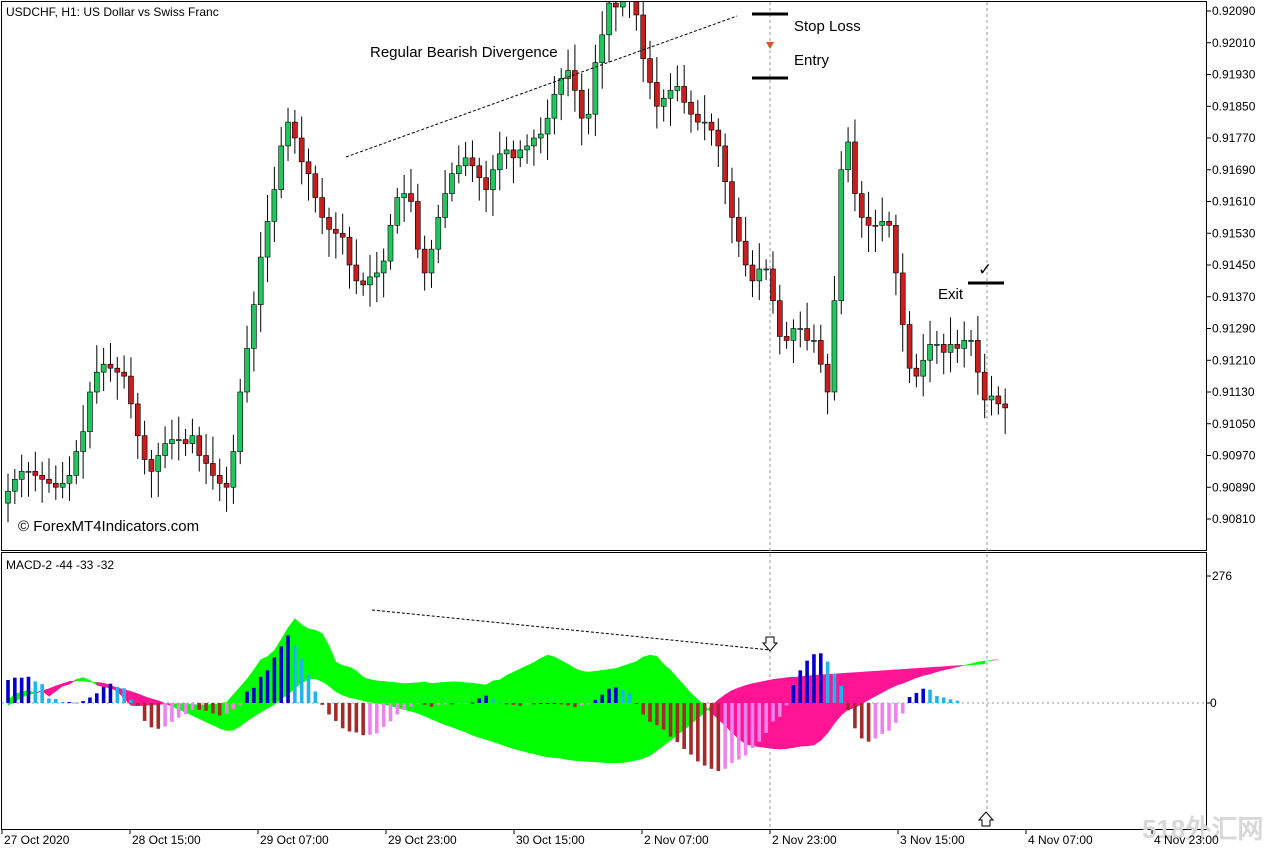 The image size is (1275, 852). Describe the element at coordinates (1060, 840) in the screenshot. I see `time-tick-label: 4 Nov 07:00` at that location.